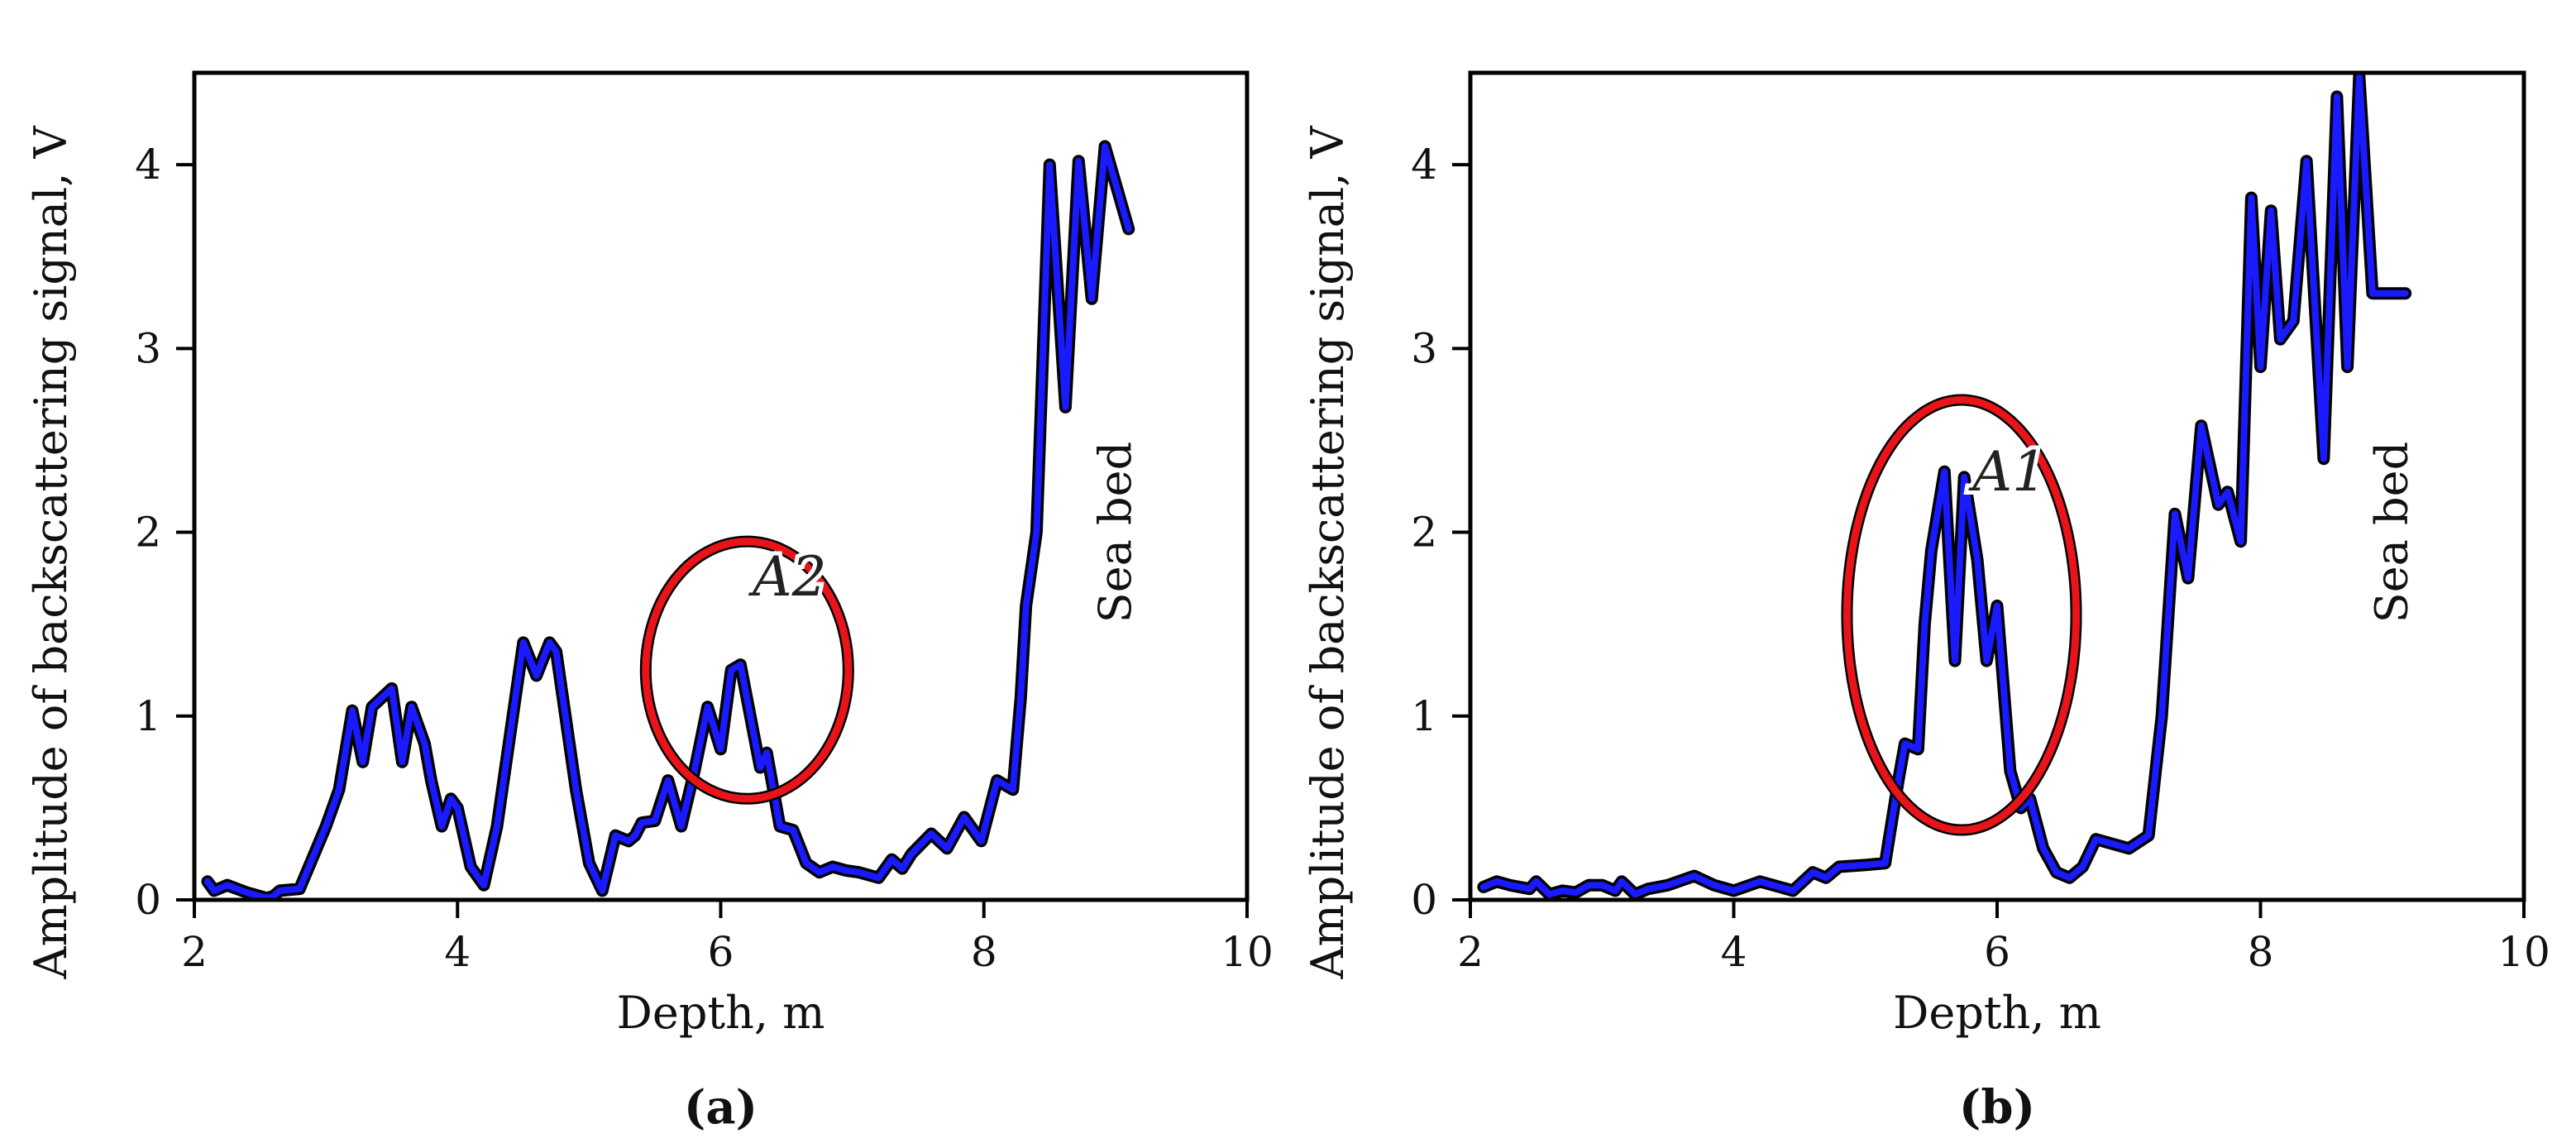  Describe the element at coordinates (721, 1107) in the screenshot. I see `panel-label: (a)` at that location.